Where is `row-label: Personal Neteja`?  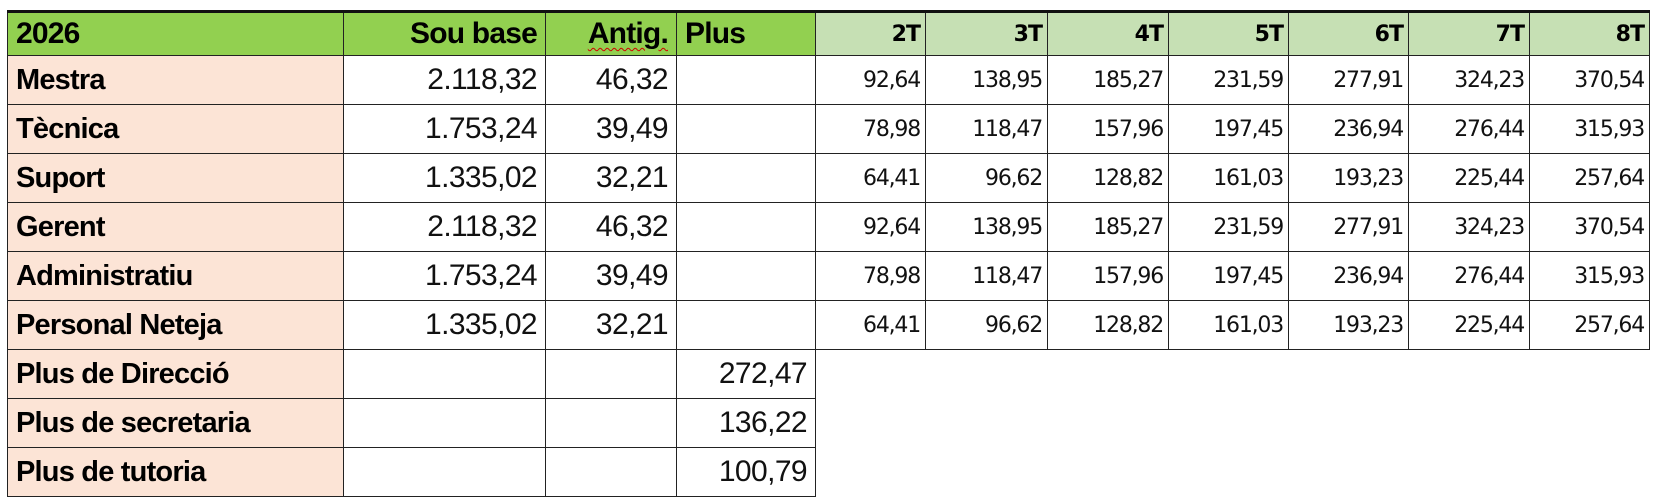
row-label: Personal Neteja is located at coordinates (175, 325).